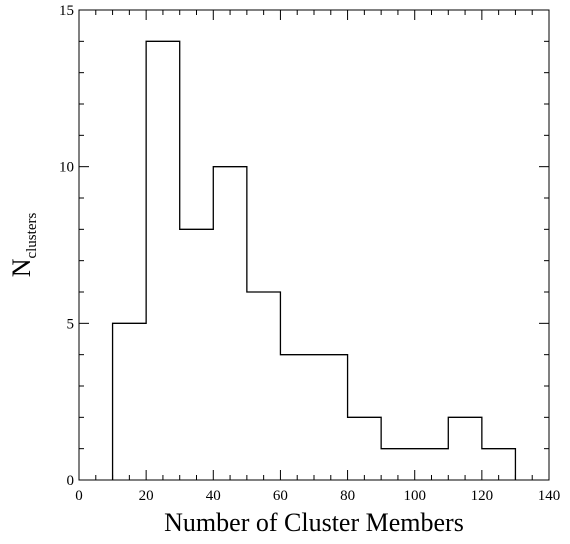 This screenshot has height=544, width=570. Describe the element at coordinates (71, 324) in the screenshot. I see `y-tick-label: 5` at that location.